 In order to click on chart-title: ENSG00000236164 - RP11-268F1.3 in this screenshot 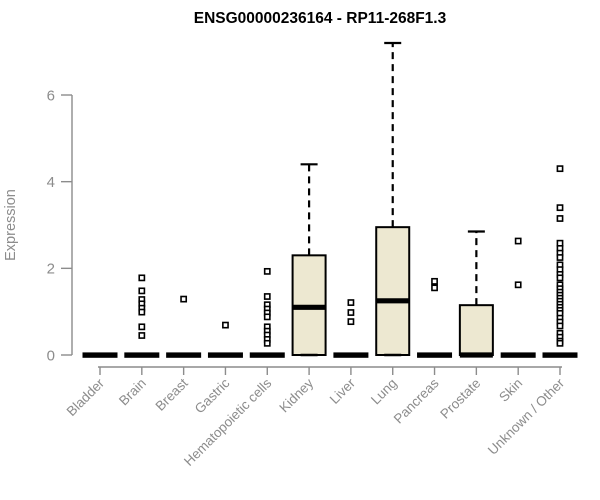, I will do `click(320, 18)`.